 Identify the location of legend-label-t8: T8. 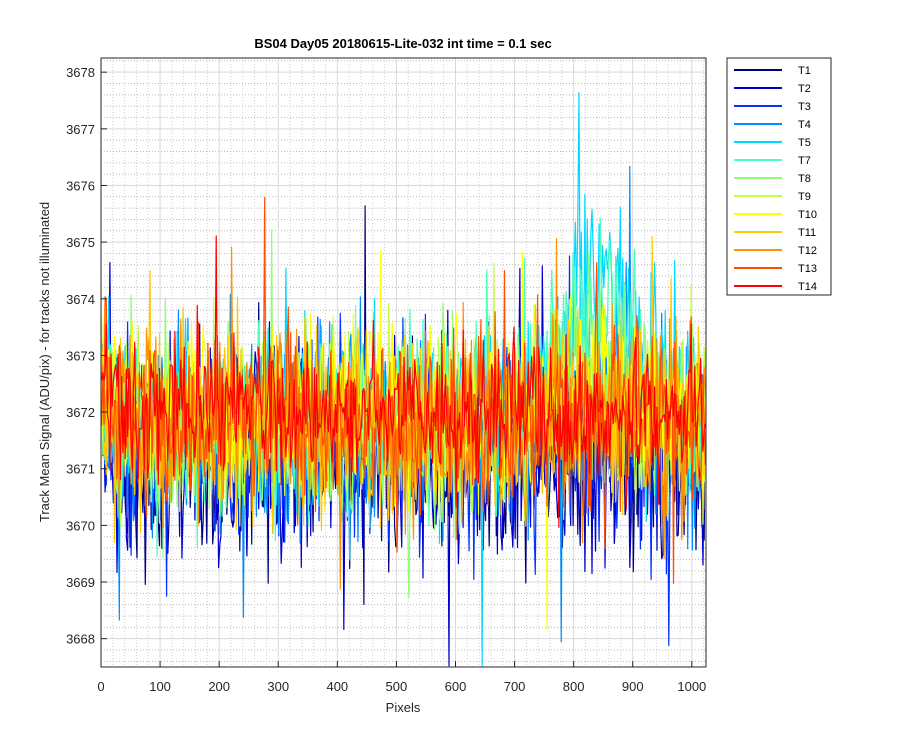
(804, 179).